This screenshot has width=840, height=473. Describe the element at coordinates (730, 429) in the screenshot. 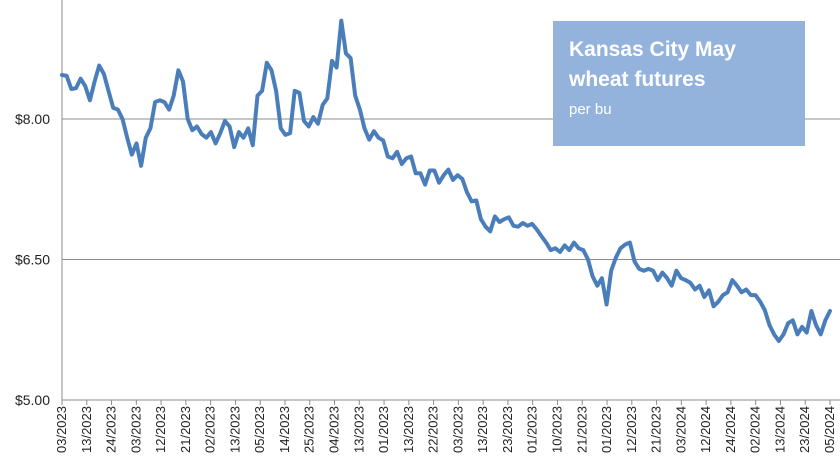

I see `x-tick-label: 24/2024` at that location.